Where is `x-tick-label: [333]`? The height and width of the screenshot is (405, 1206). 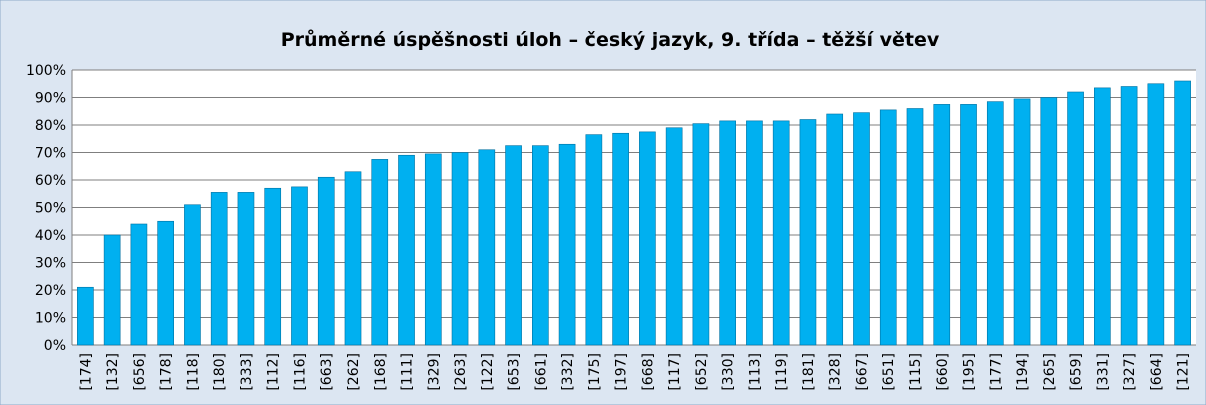 x-tick-label: [333] is located at coordinates (247, 372).